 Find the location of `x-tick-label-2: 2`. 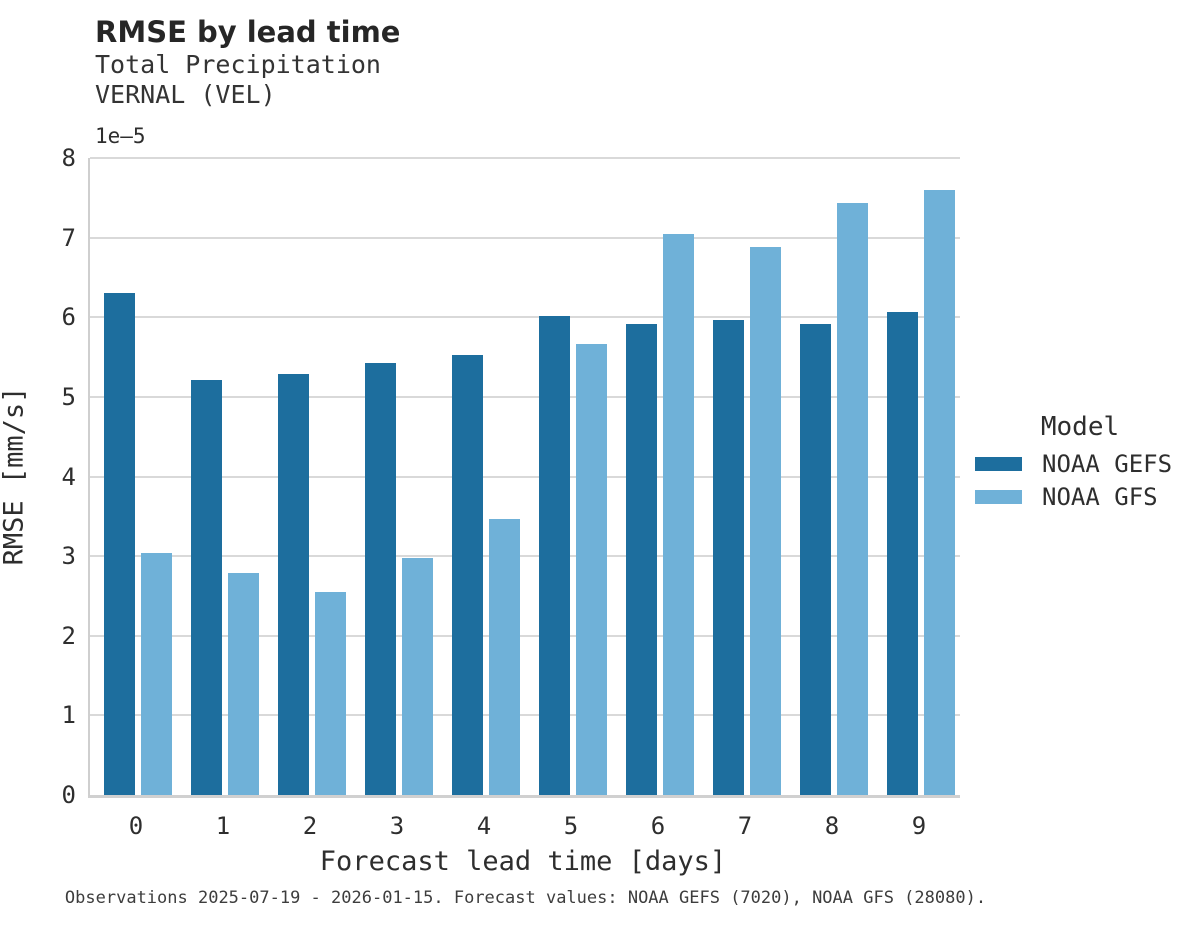

x-tick-label-2: 2 is located at coordinates (310, 826).